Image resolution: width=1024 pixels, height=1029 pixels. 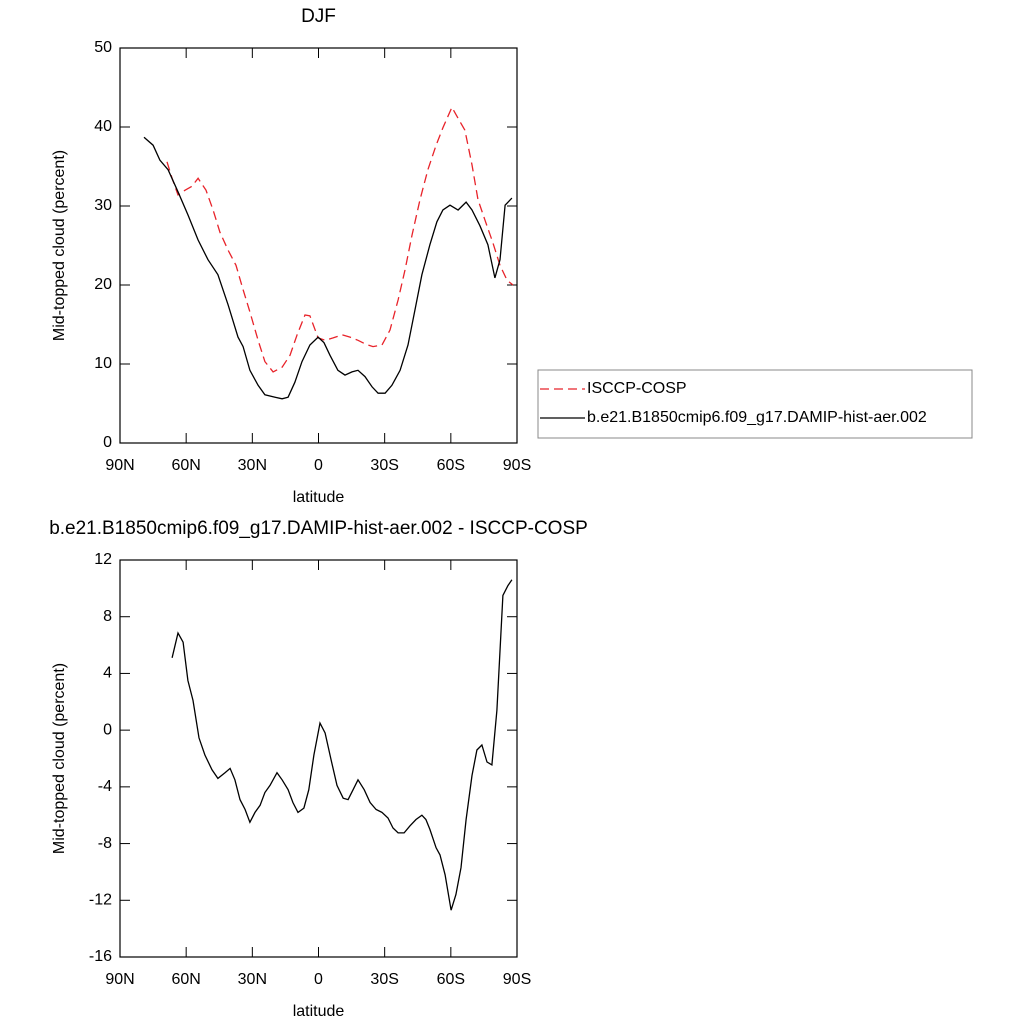 I want to click on y-tick-label: 50, so click(x=103, y=47).